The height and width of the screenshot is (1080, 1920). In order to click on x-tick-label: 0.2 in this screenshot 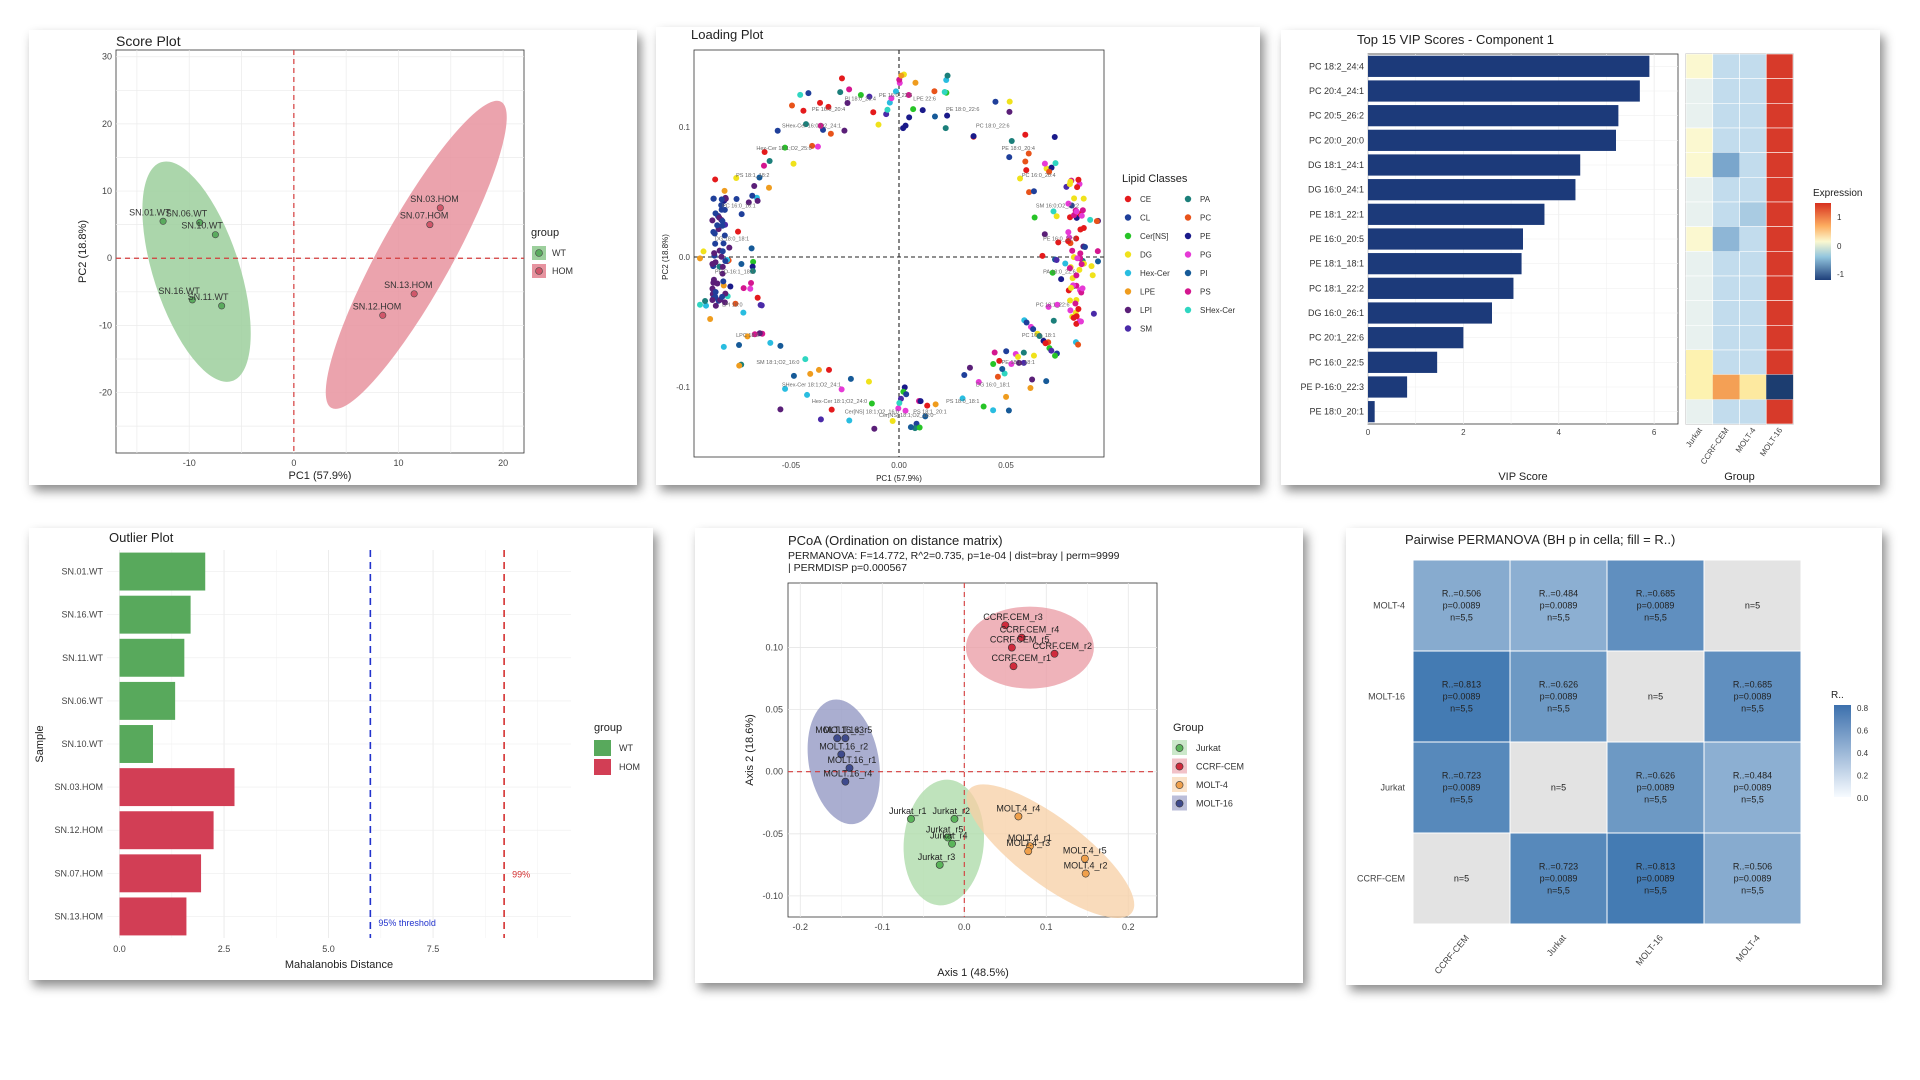, I will do `click(1128, 927)`.